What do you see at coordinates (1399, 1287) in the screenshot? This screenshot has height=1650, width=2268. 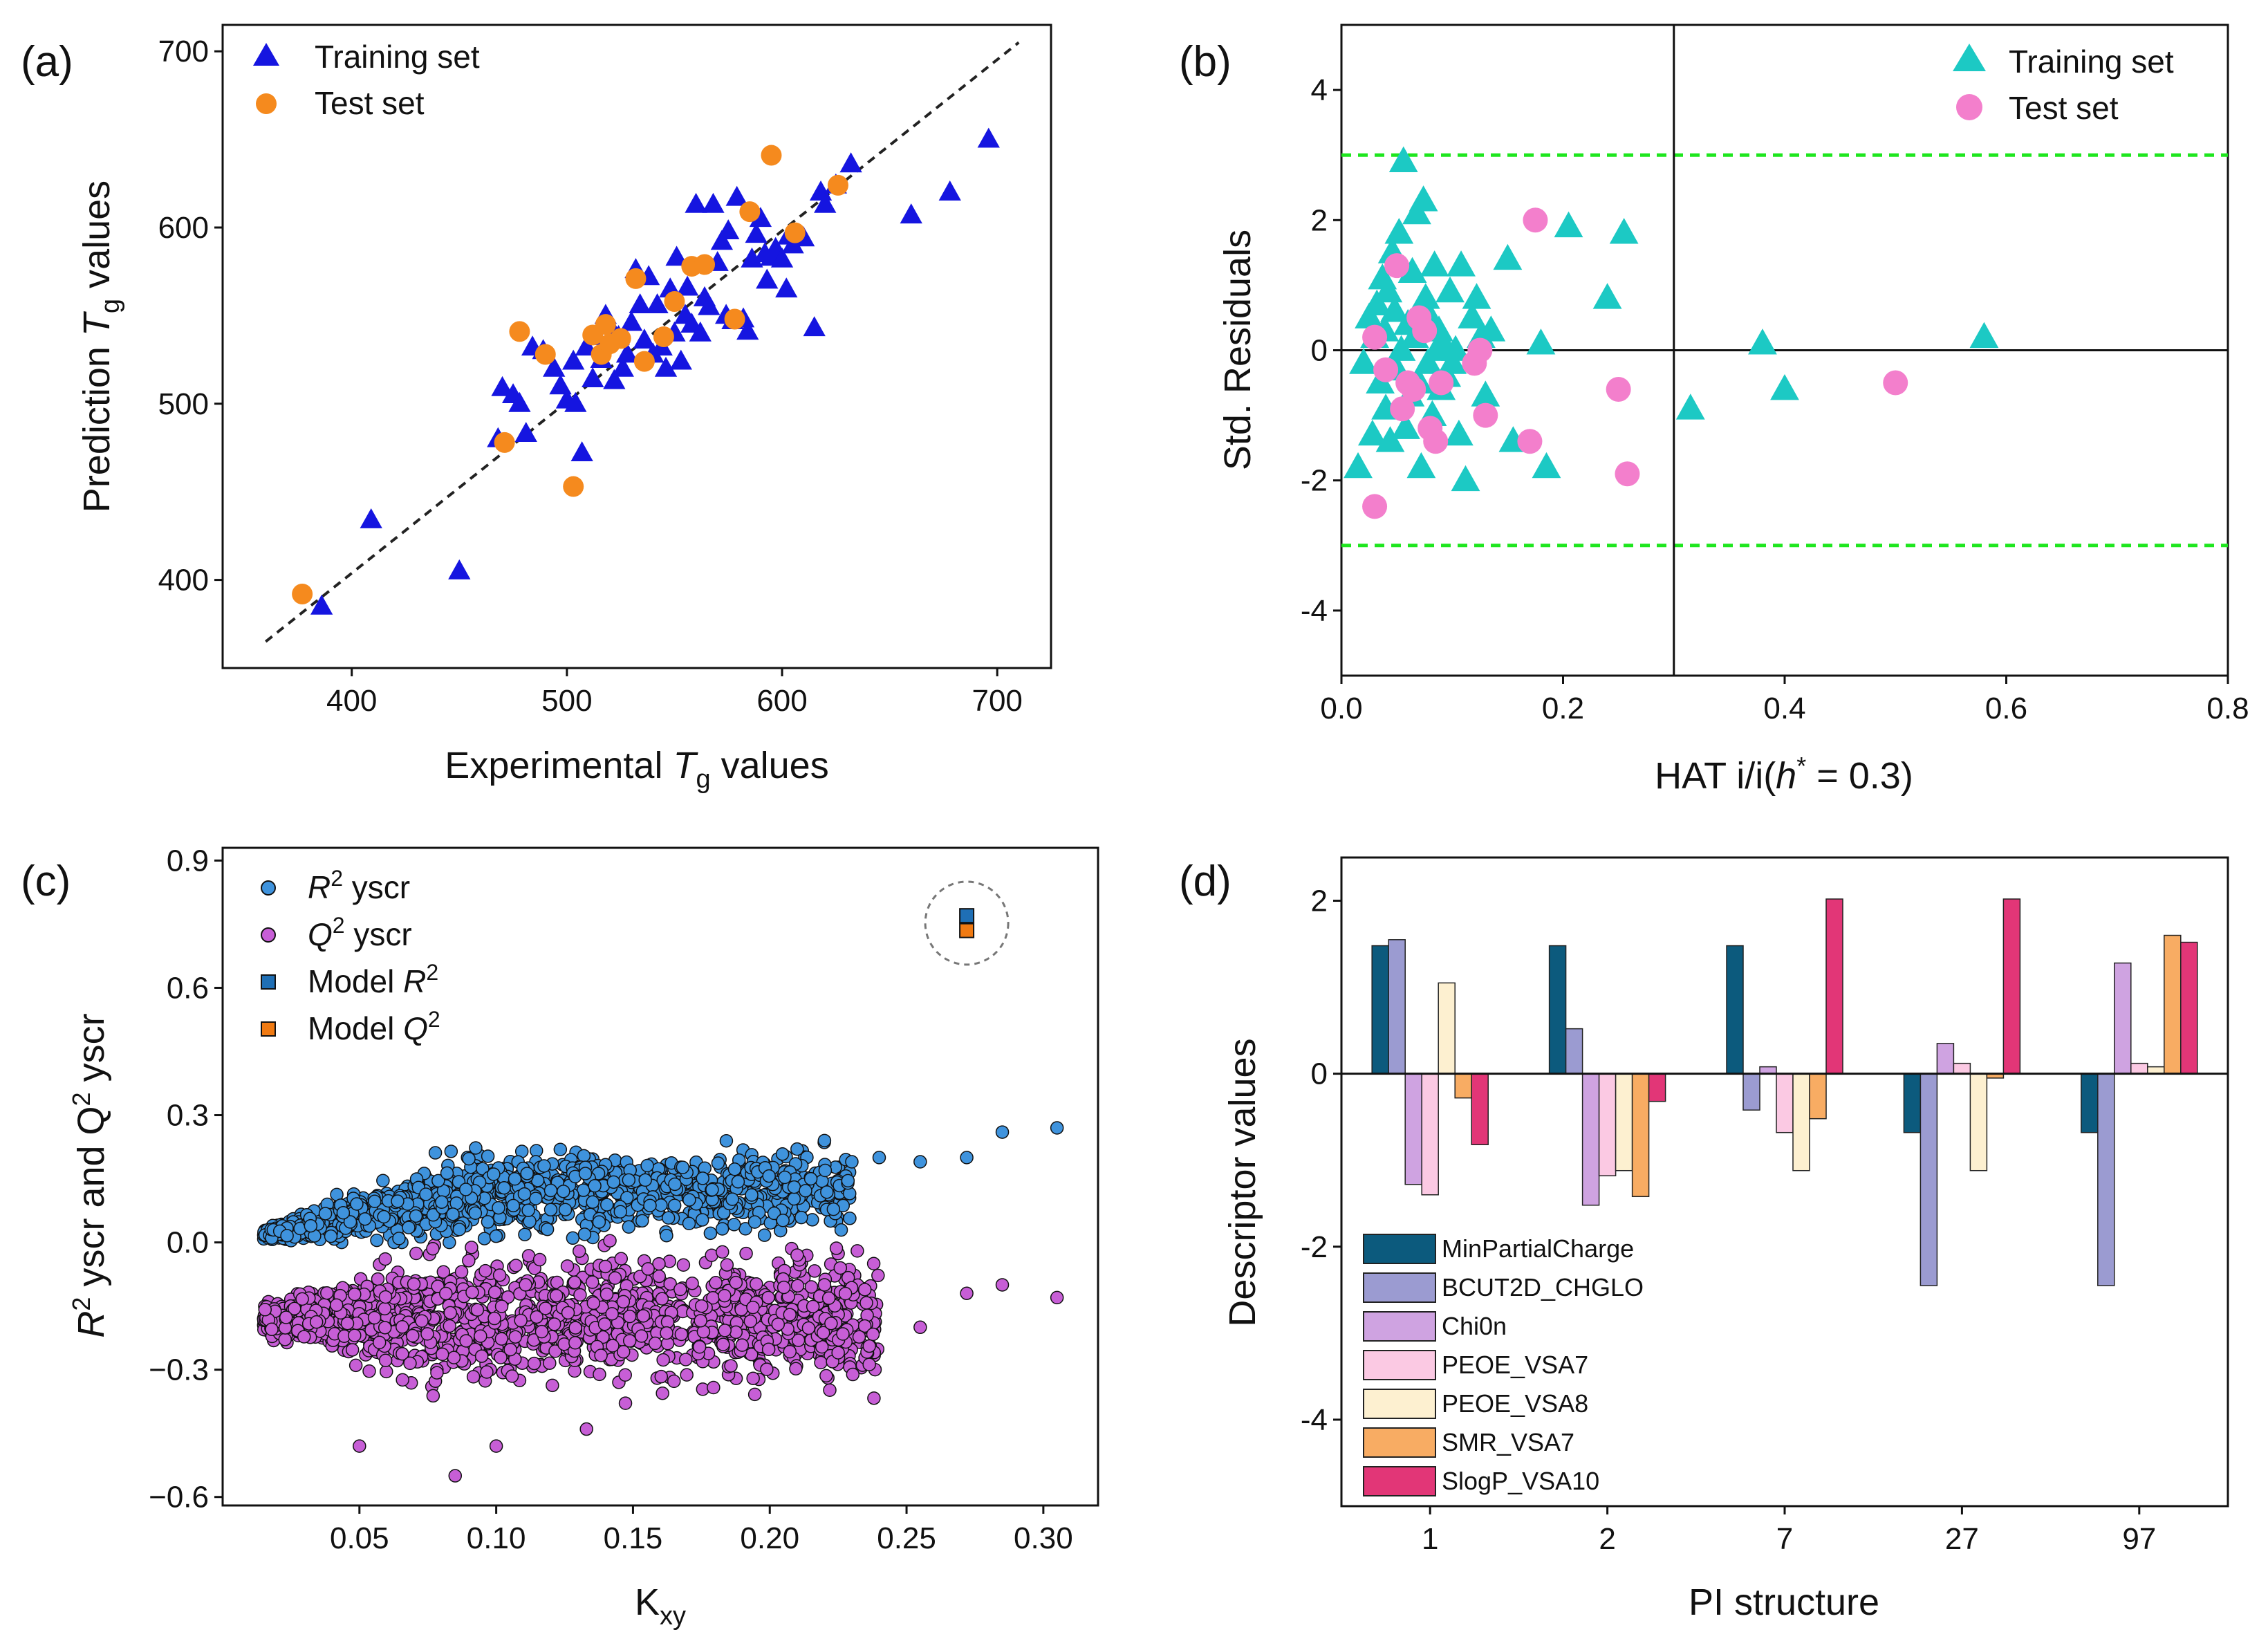 I see `legend-d-swatch` at bounding box center [1399, 1287].